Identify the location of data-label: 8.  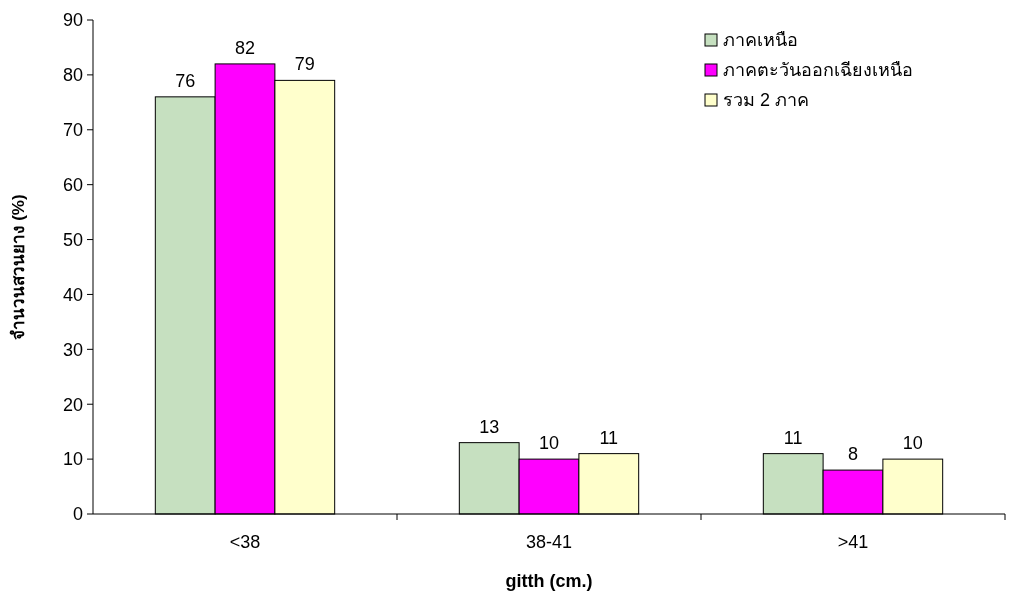
(853, 454).